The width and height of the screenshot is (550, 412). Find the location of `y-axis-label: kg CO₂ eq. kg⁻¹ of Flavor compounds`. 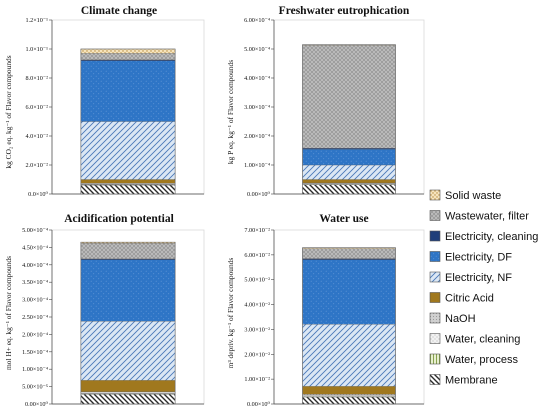

y-axis-label: kg CO₂ eq. kg⁻¹ of Flavor compounds is located at coordinates (8, 111).